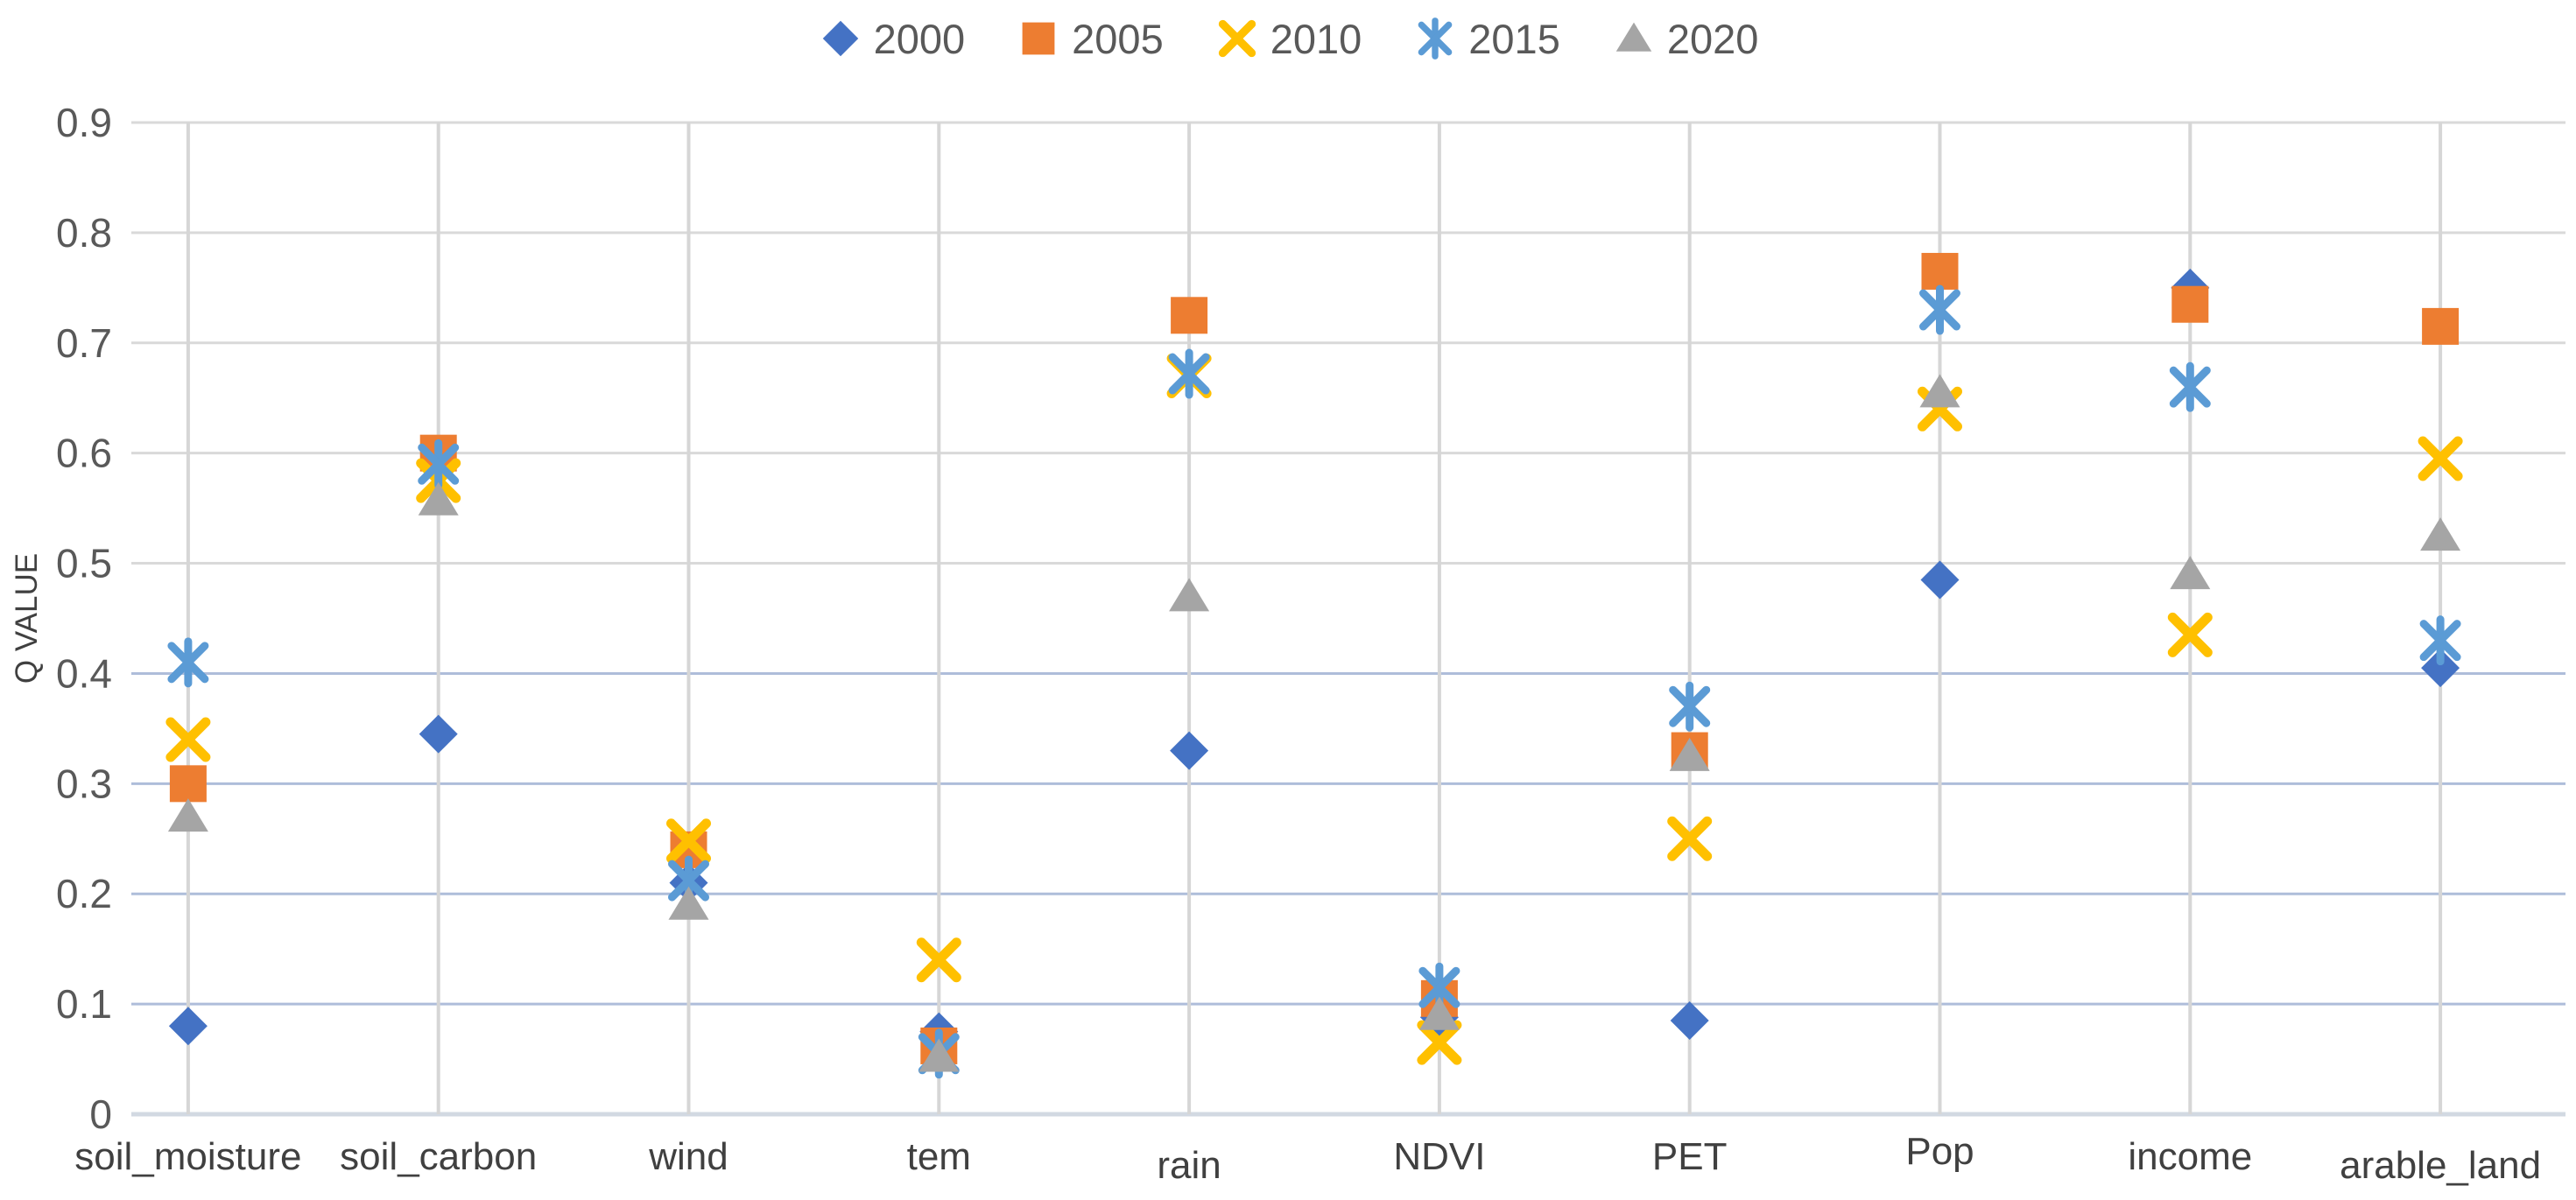 Image resolution: width=2576 pixels, height=1200 pixels. Describe the element at coordinates (2190, 1156) in the screenshot. I see `x-category-label: income` at that location.